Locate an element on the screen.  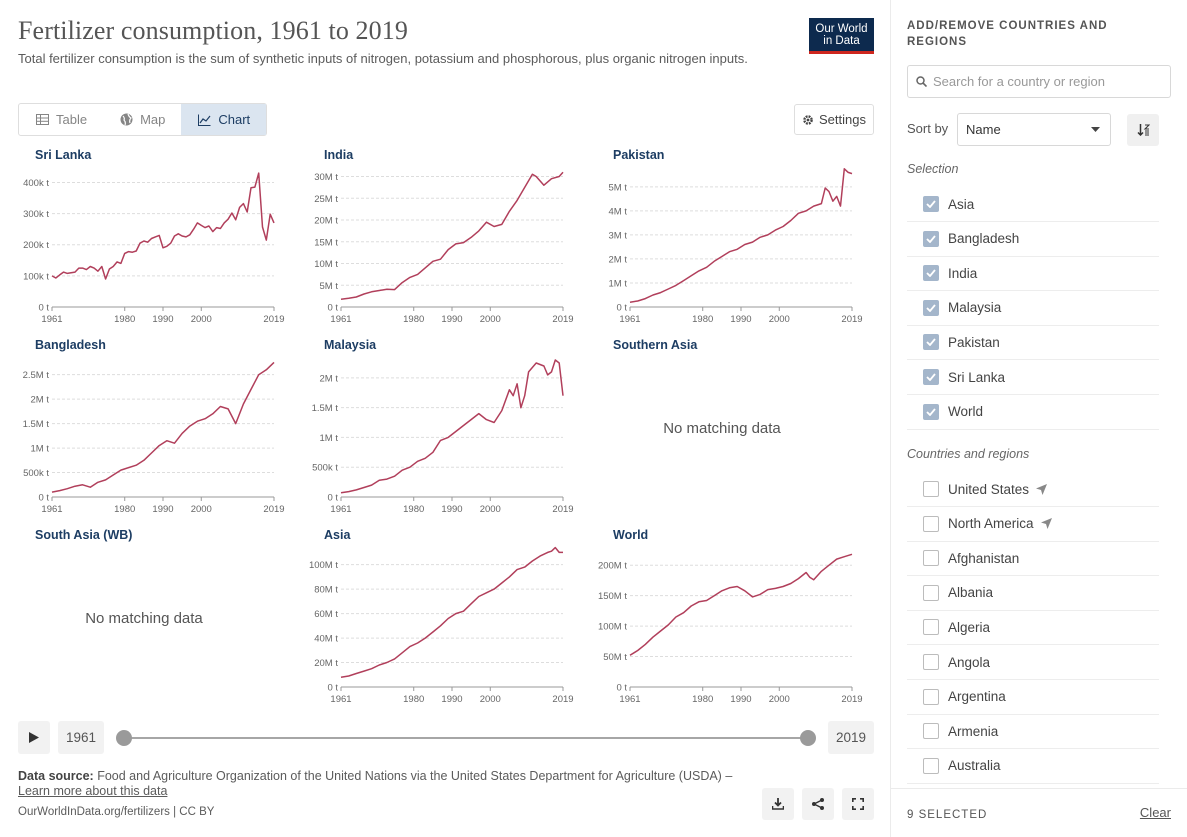
timeline-end-year: 2019 is located at coordinates (851, 737).